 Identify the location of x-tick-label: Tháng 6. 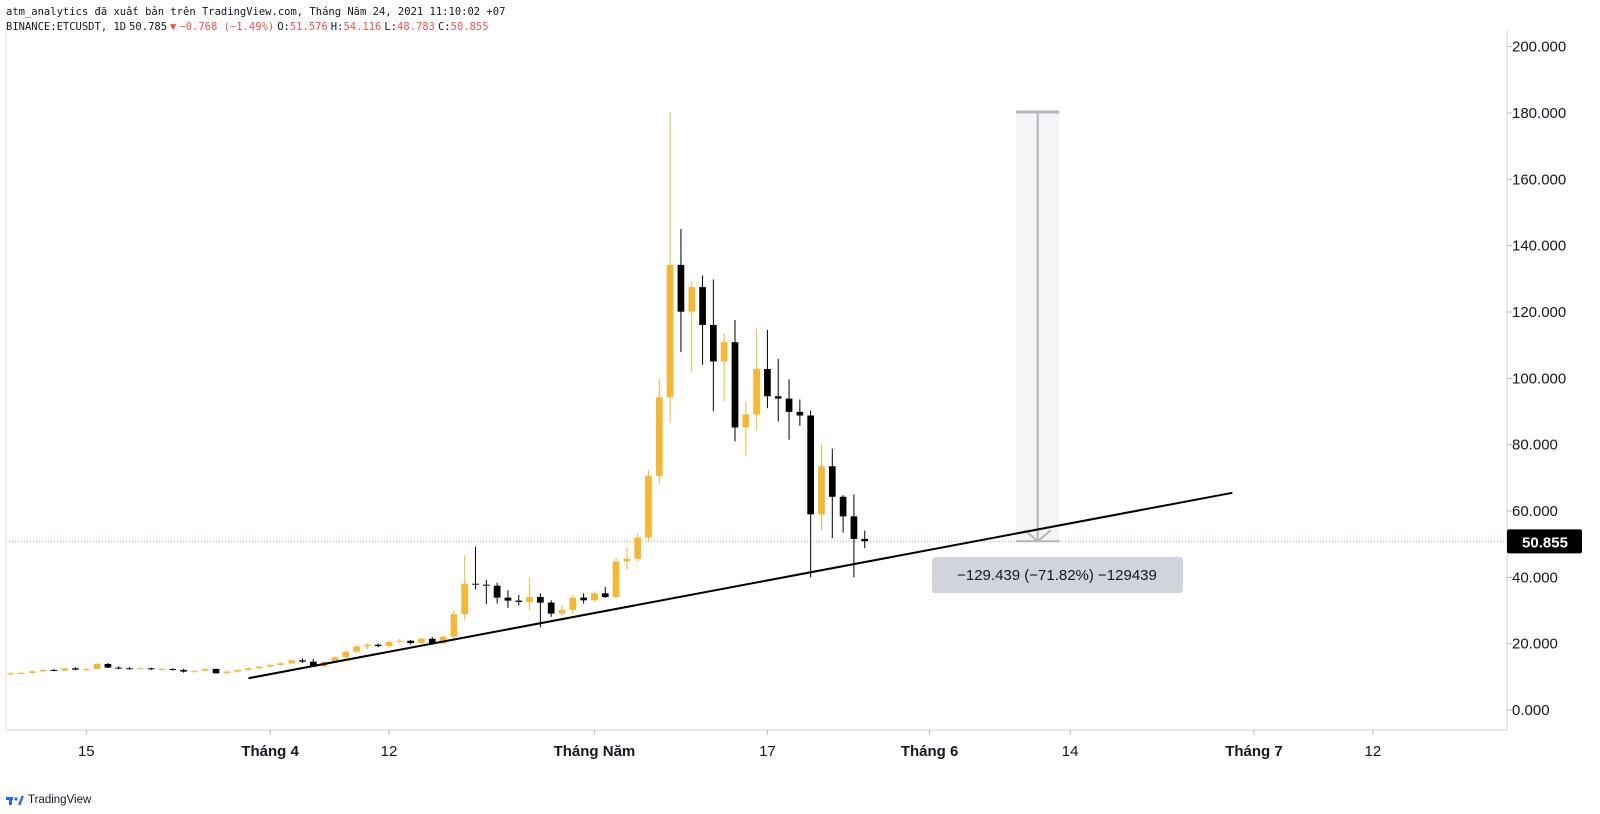
(930, 751).